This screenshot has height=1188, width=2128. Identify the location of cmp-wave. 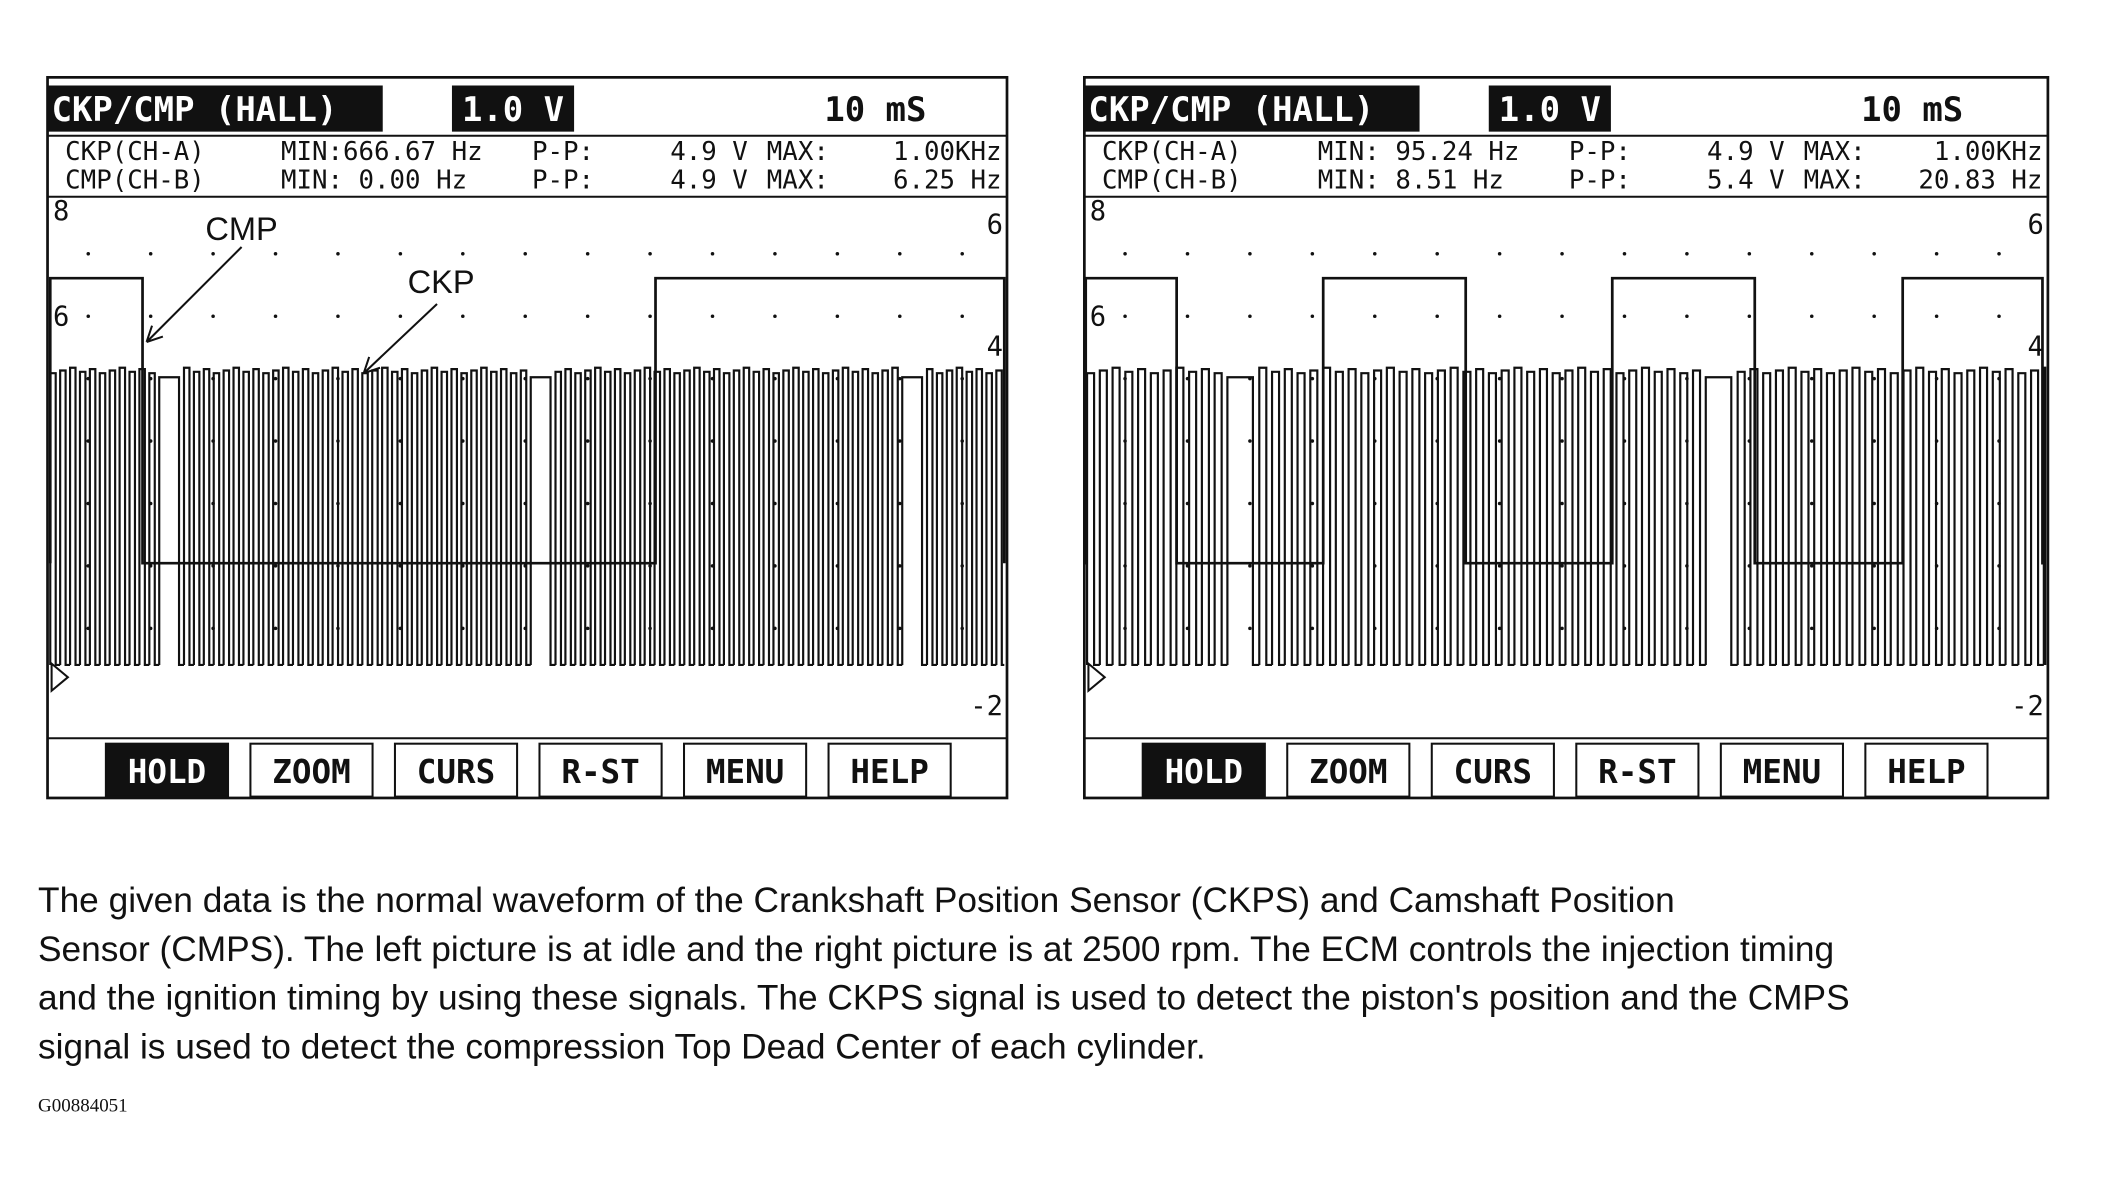
(527, 420).